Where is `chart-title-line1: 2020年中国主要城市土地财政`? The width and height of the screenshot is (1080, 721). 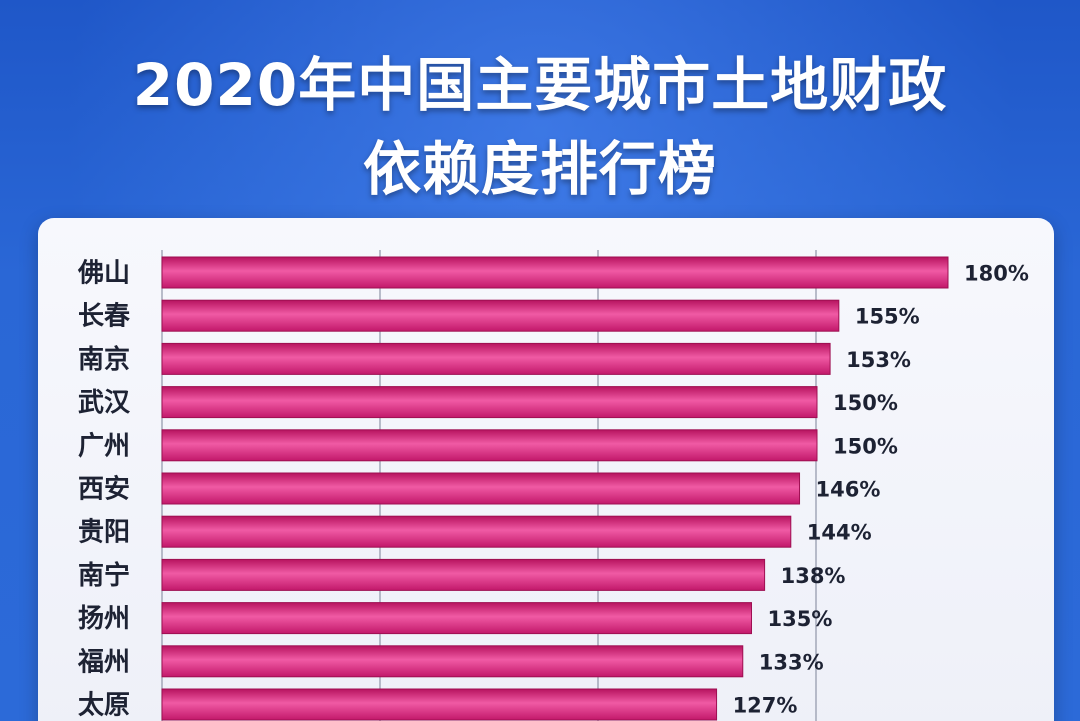
chart-title-line1: 2020年中国主要城市土地财政 is located at coordinates (540, 85).